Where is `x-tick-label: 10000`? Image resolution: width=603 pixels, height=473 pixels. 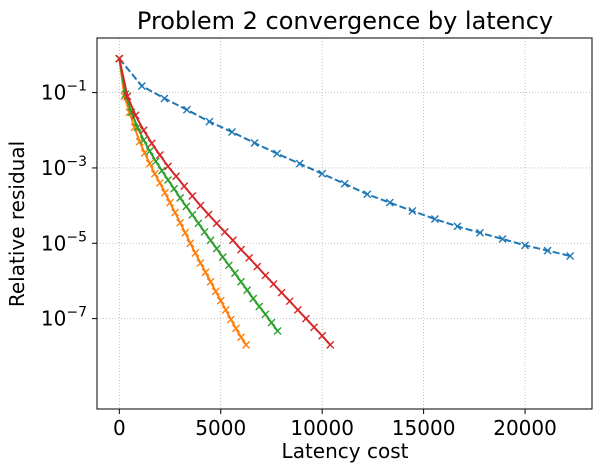 x-tick-label: 10000 is located at coordinates (322, 428).